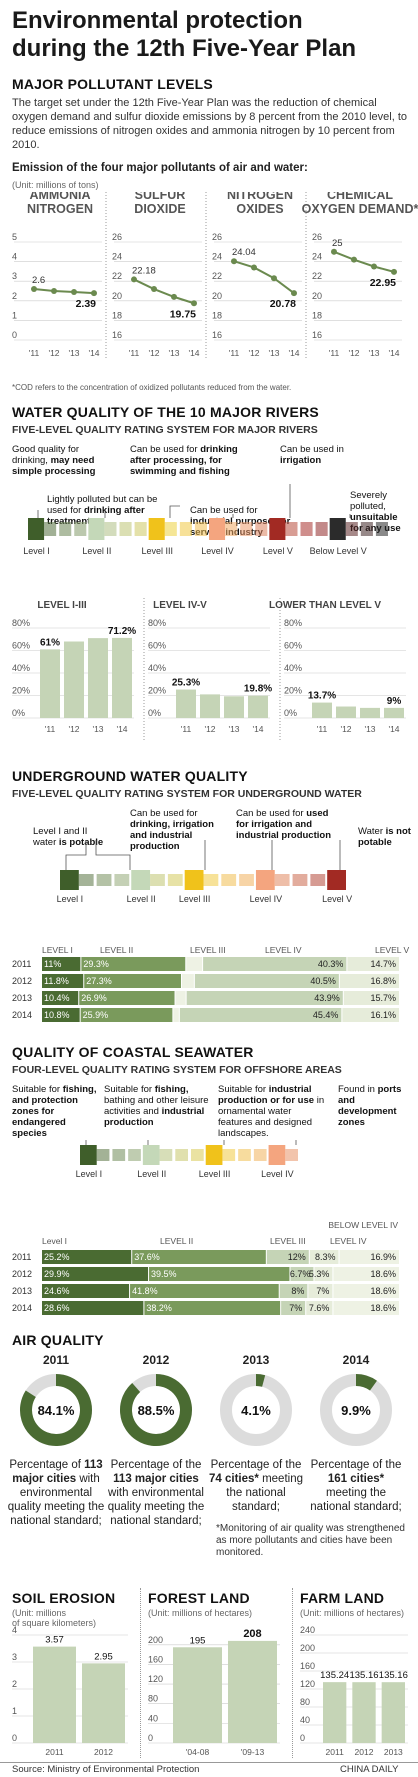 This screenshot has width=418, height=1777. I want to click on pollutant-title: CHEMICAL, so click(360, 197).